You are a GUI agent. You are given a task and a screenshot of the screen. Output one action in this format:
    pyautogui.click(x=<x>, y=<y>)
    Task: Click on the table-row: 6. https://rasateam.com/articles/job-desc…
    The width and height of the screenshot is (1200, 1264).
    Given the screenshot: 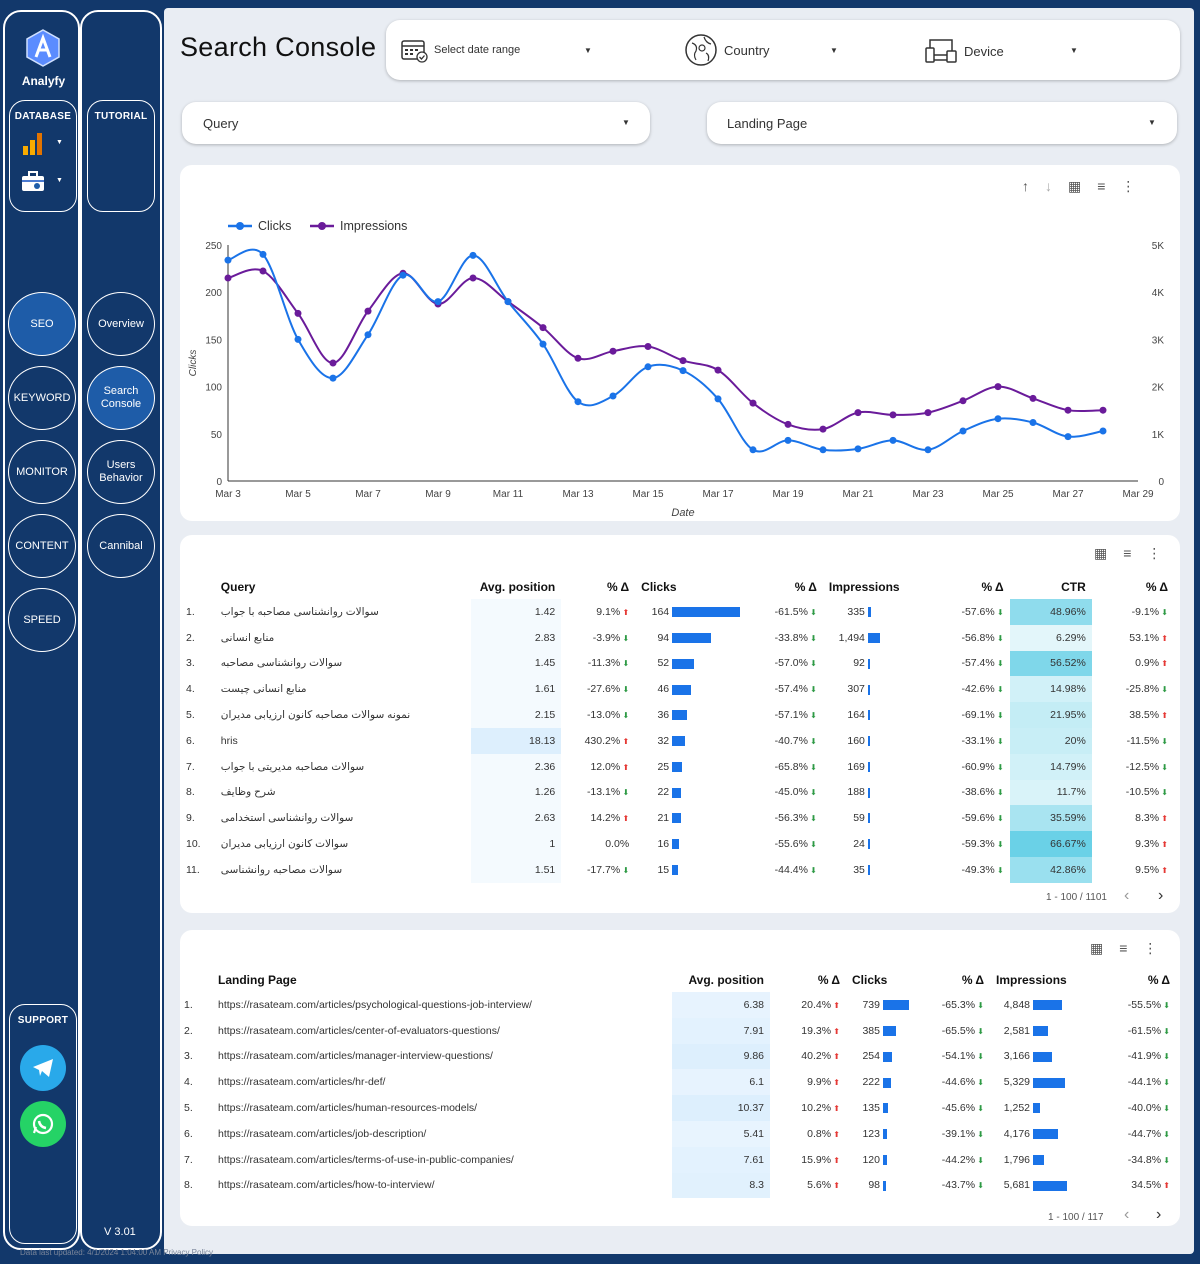 What is the action you would take?
    pyautogui.click(x=679, y=1133)
    